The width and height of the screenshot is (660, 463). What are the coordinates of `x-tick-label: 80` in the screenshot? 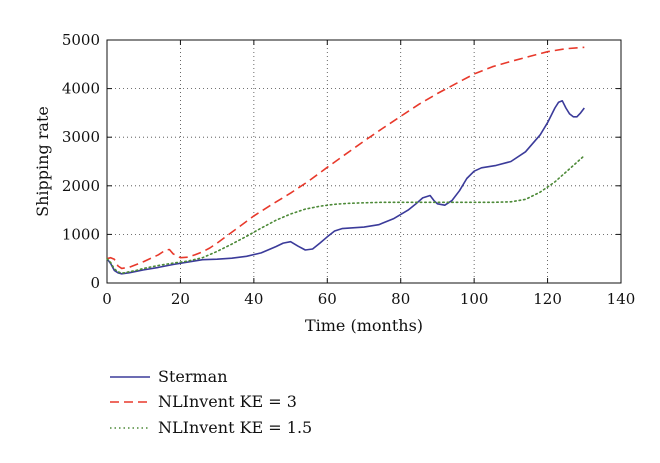 It's located at (400, 299).